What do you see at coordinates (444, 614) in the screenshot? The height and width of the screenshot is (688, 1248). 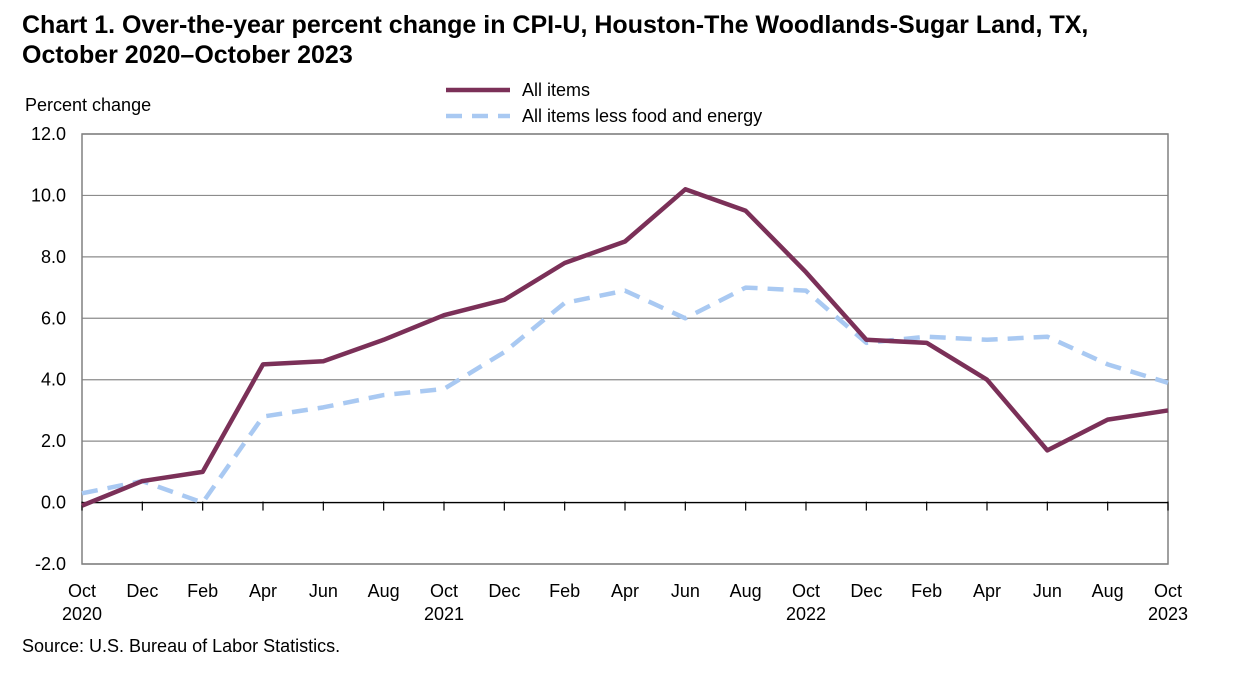 I see `x-year-label: 2021` at bounding box center [444, 614].